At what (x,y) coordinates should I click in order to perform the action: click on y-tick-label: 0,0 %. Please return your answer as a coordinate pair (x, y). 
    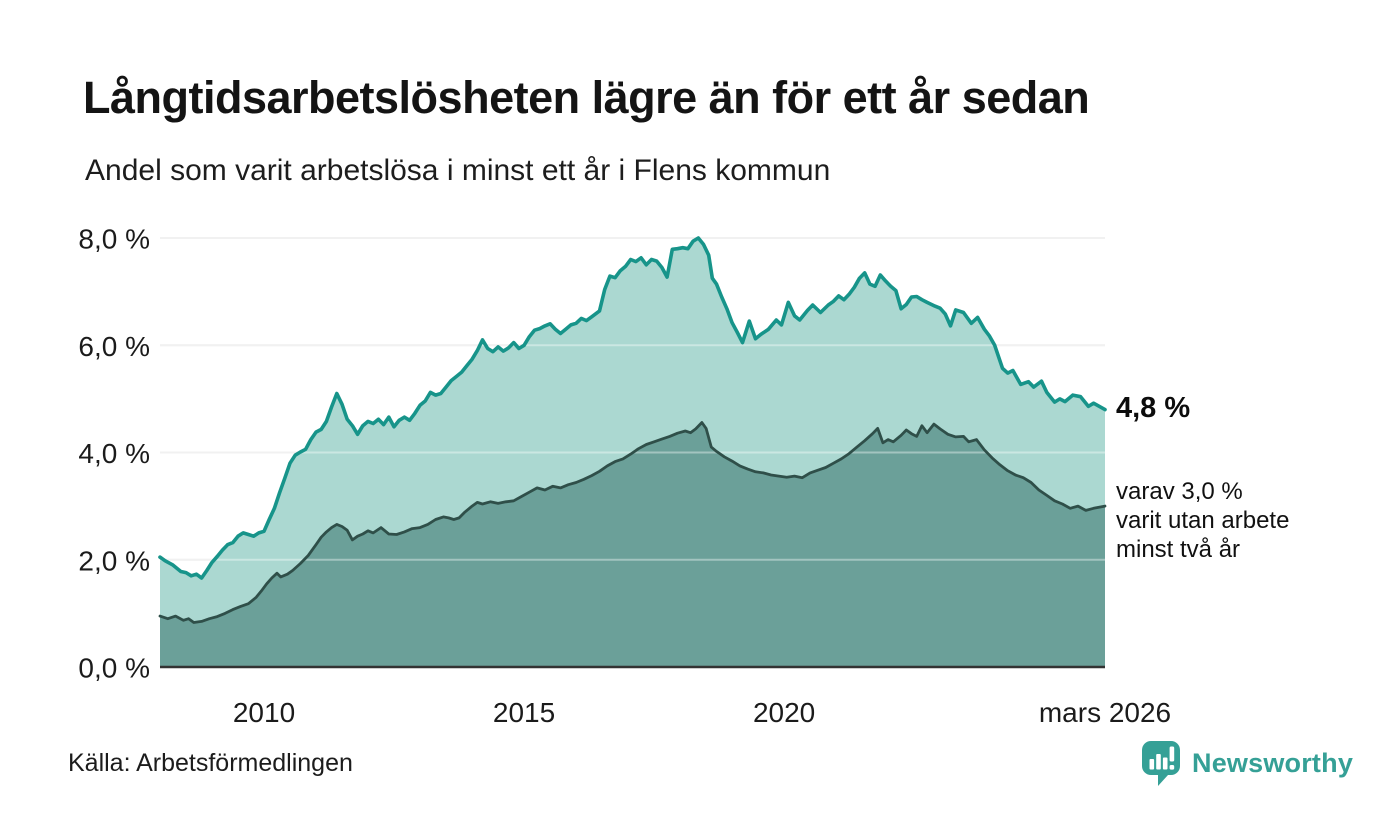
    Looking at the image, I should click on (114, 668).